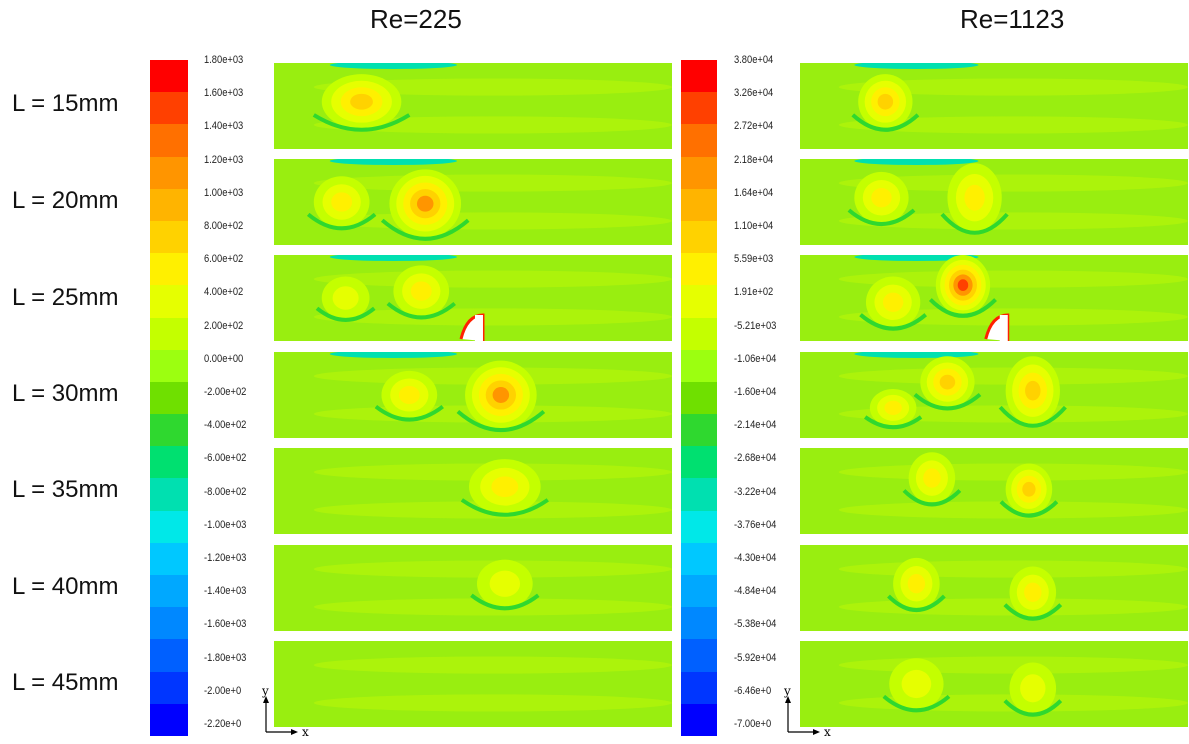  Describe the element at coordinates (224, 159) in the screenshot. I see `colorbar-tick-label: 1.20e+03` at that location.